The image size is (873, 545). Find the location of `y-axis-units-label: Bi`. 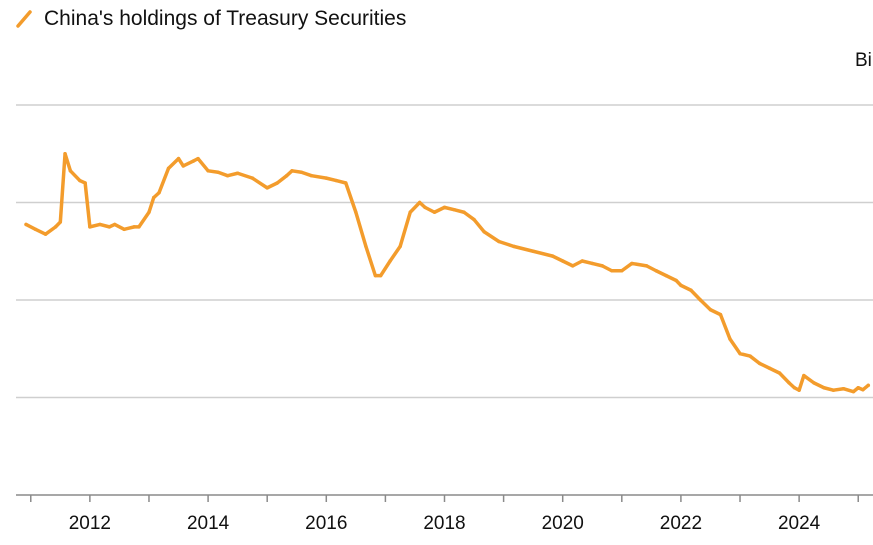

y-axis-units-label: Bi is located at coordinates (863, 60).